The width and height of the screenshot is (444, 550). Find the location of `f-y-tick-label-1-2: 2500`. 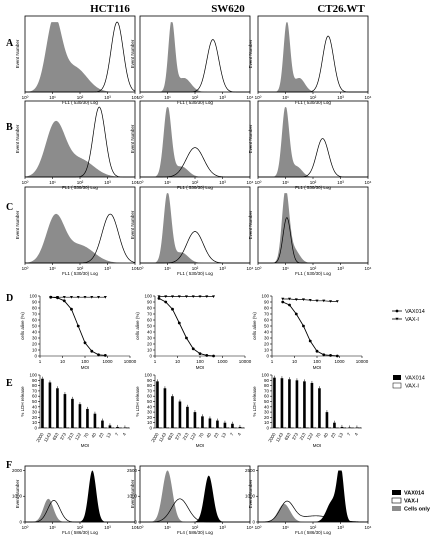

f-y-tick-label-1-2: 2500 is located at coordinates (132, 470).